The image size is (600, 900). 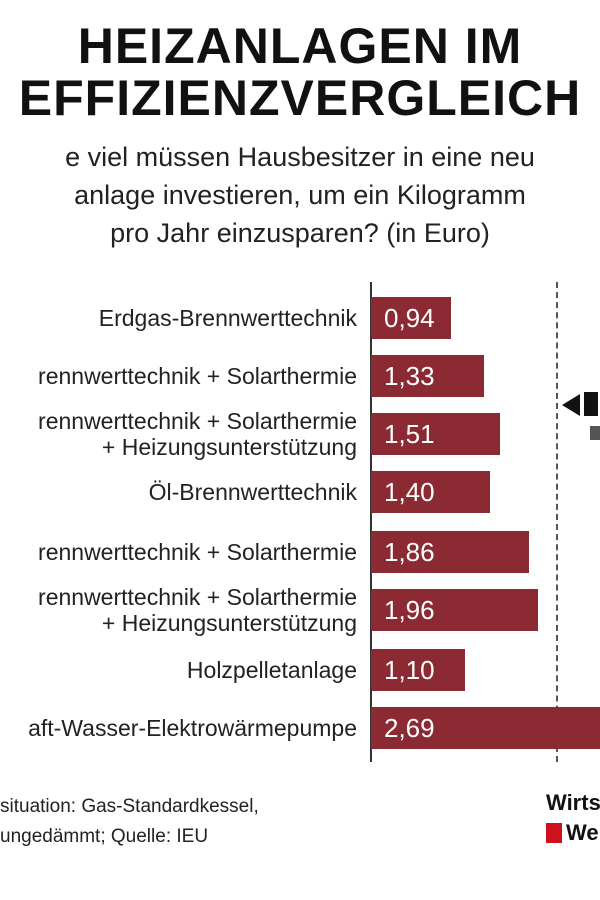 I want to click on footnote-line-1: situation: Gas-Standardkessel,, so click(x=129, y=806).